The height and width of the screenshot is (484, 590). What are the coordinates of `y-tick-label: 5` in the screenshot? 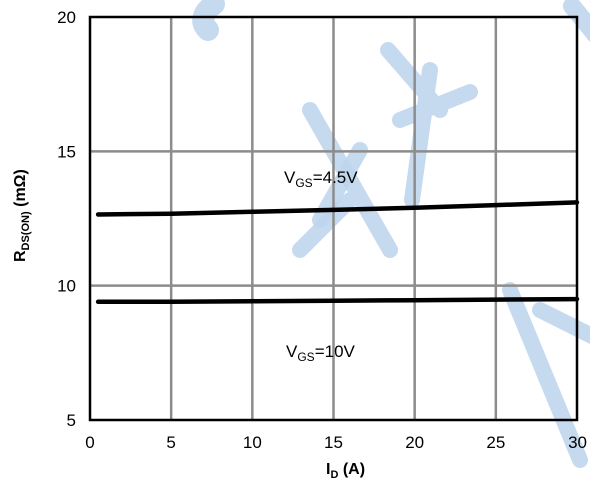 It's located at (71, 420).